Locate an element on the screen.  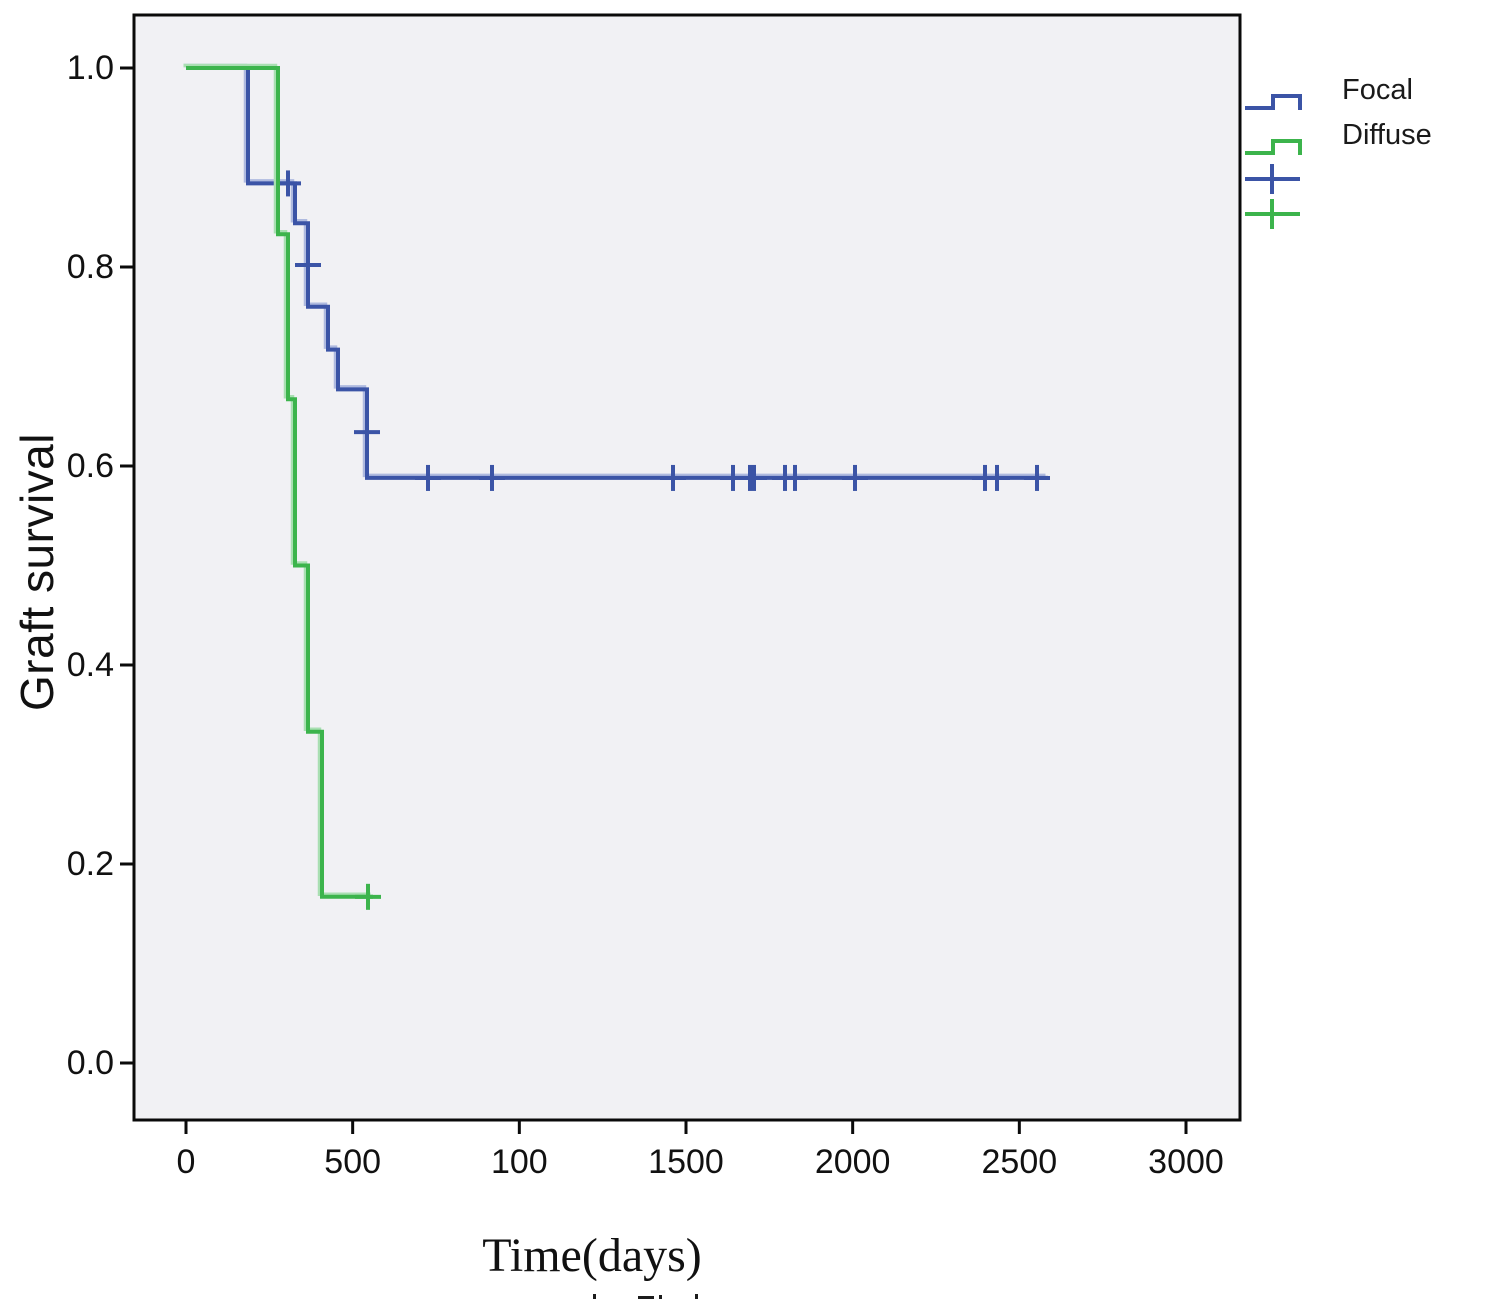
x-tick-label: 0 is located at coordinates (186, 1162).